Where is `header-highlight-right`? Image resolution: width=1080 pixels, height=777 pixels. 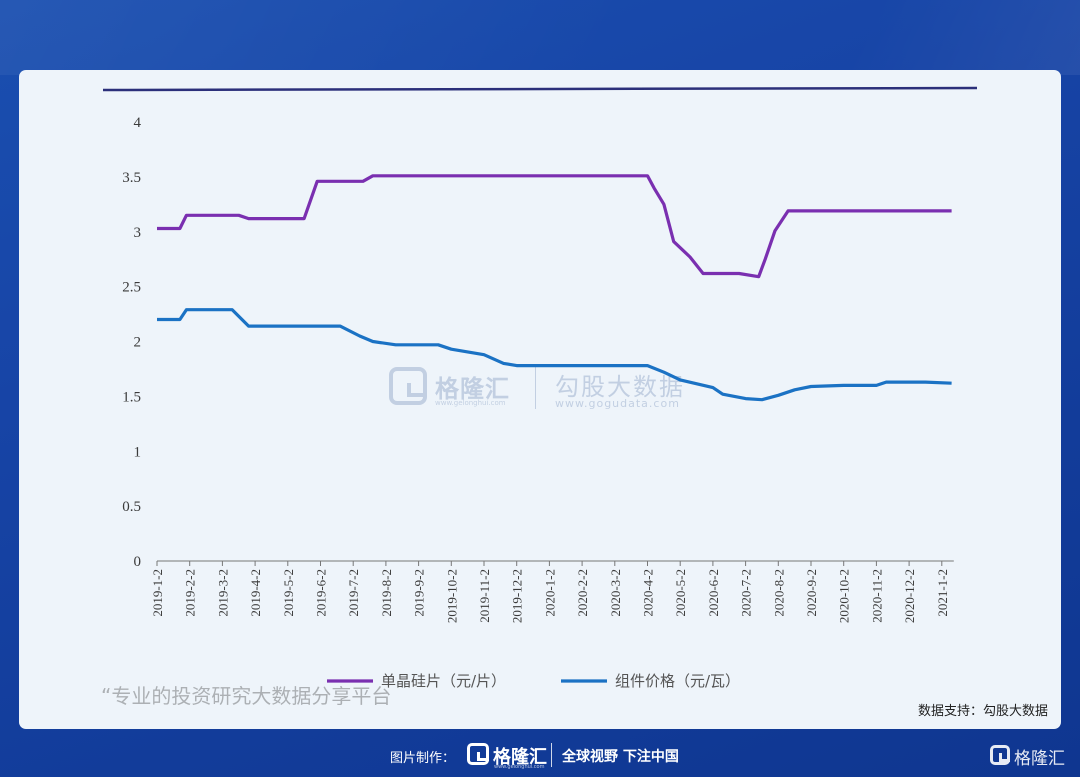
header-highlight-right is located at coordinates (961, 37).